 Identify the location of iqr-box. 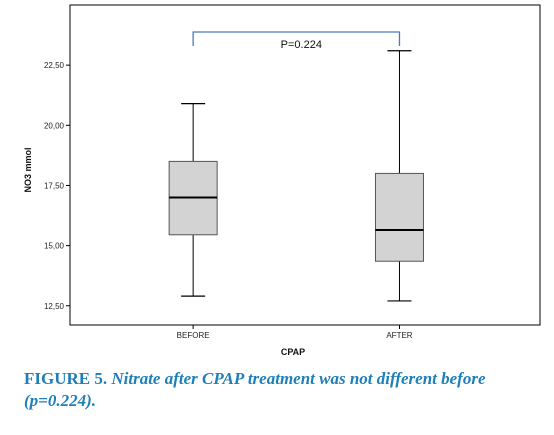
(399, 217).